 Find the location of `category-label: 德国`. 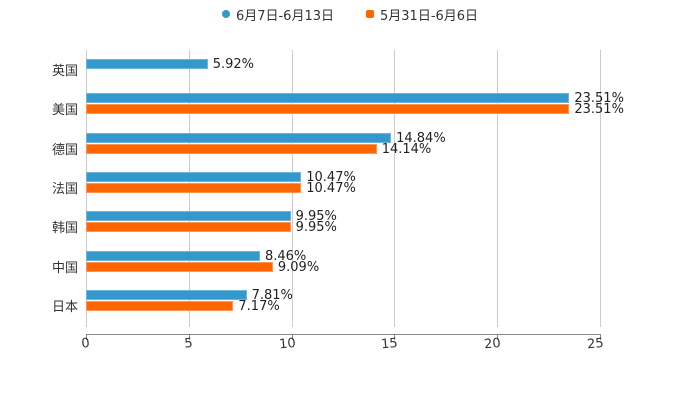

category-label: 德国 is located at coordinates (64, 150).